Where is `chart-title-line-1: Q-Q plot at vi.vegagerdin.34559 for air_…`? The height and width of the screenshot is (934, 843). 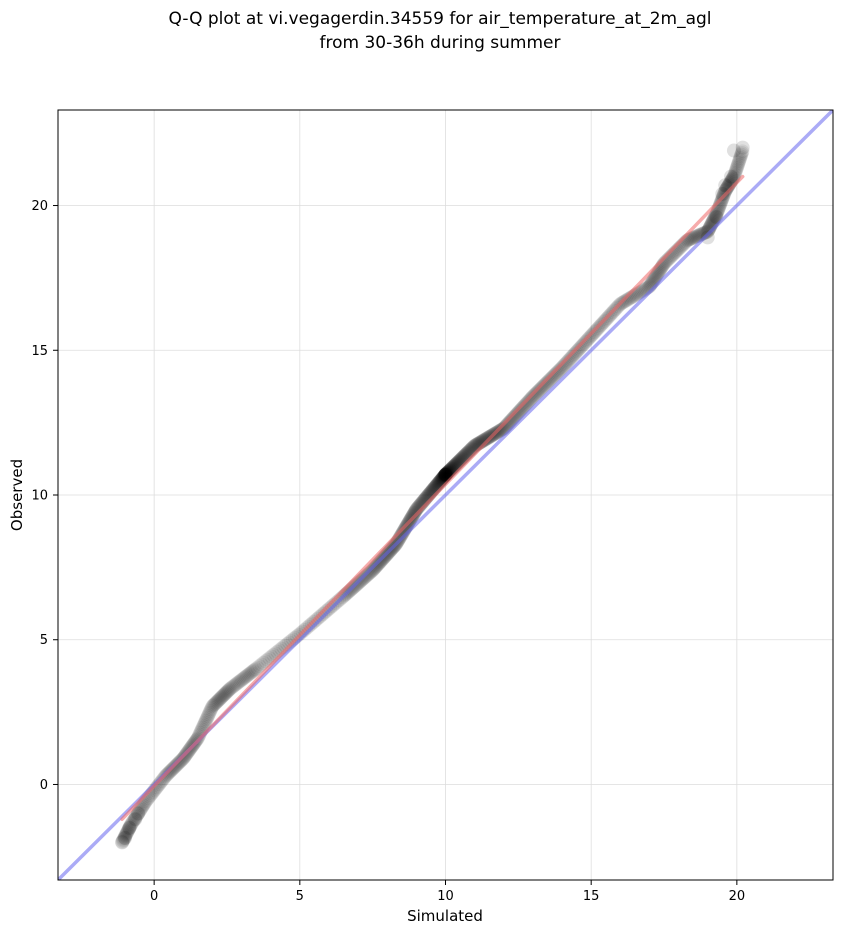
chart-title-line-1: Q-Q plot at vi.vegagerdin.34559 for air_… is located at coordinates (439, 19).